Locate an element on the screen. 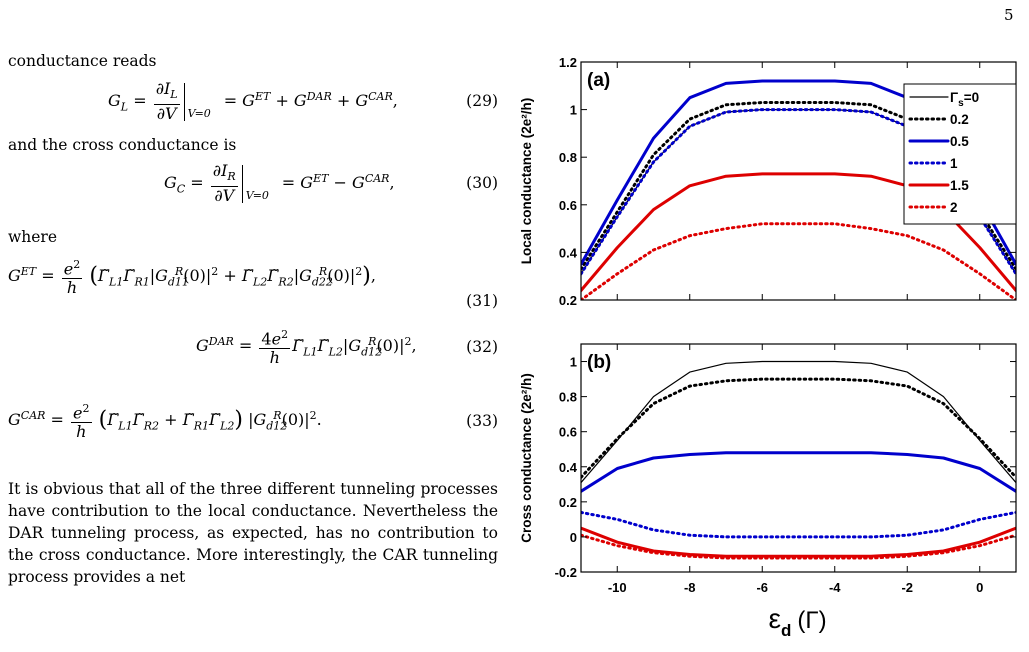  y-tick-label-b-0: -0.2 is located at coordinates (566, 572).